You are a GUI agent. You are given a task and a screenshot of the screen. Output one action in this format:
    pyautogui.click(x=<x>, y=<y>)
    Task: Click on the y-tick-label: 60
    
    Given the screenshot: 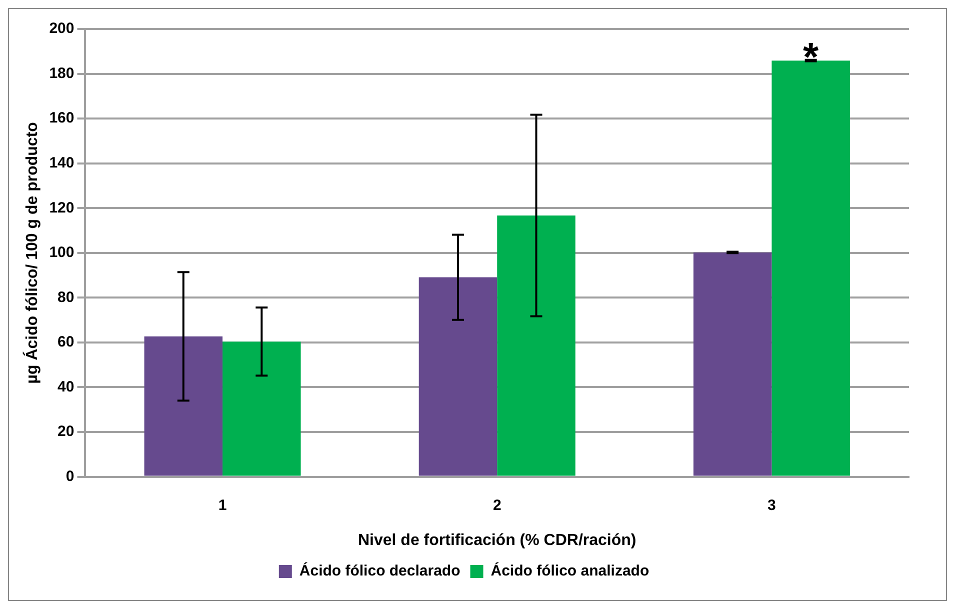 What is the action you would take?
    pyautogui.click(x=66, y=342)
    